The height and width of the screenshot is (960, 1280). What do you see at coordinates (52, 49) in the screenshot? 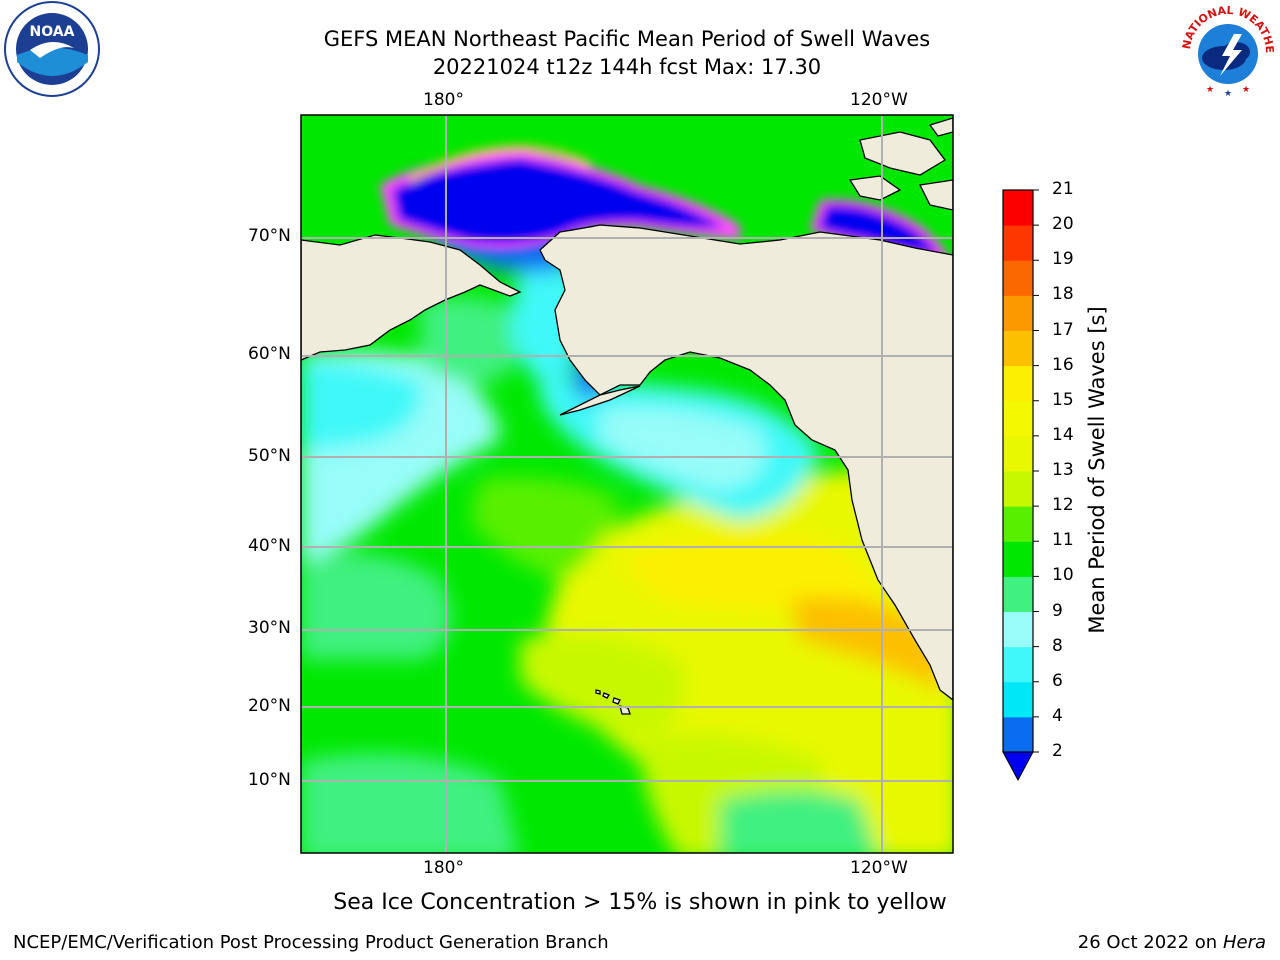
I see `noaa-logo: NOAA` at bounding box center [52, 49].